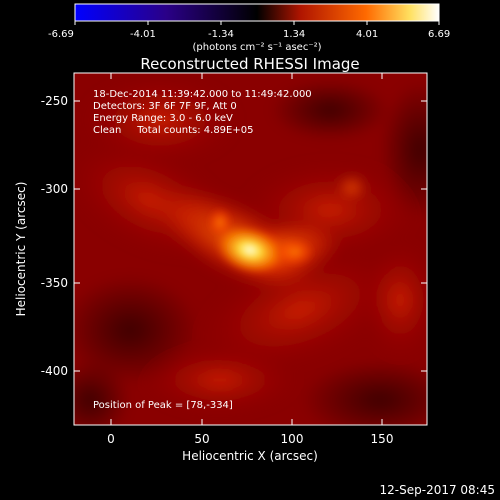 The width and height of the screenshot is (500, 500). What do you see at coordinates (54, 371) in the screenshot?
I see `y-tick-label: -400` at bounding box center [54, 371].